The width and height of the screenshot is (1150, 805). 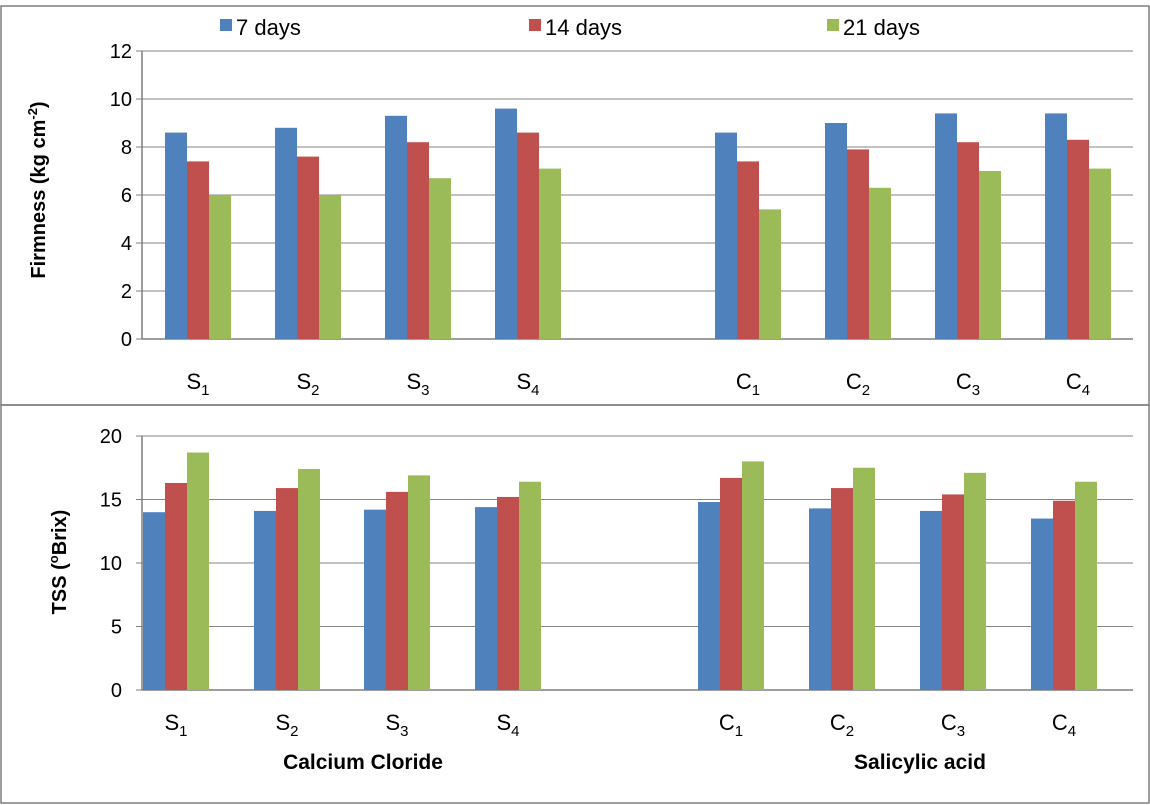 I want to click on firmness-y-tick-label: 12, so click(x=121, y=52).